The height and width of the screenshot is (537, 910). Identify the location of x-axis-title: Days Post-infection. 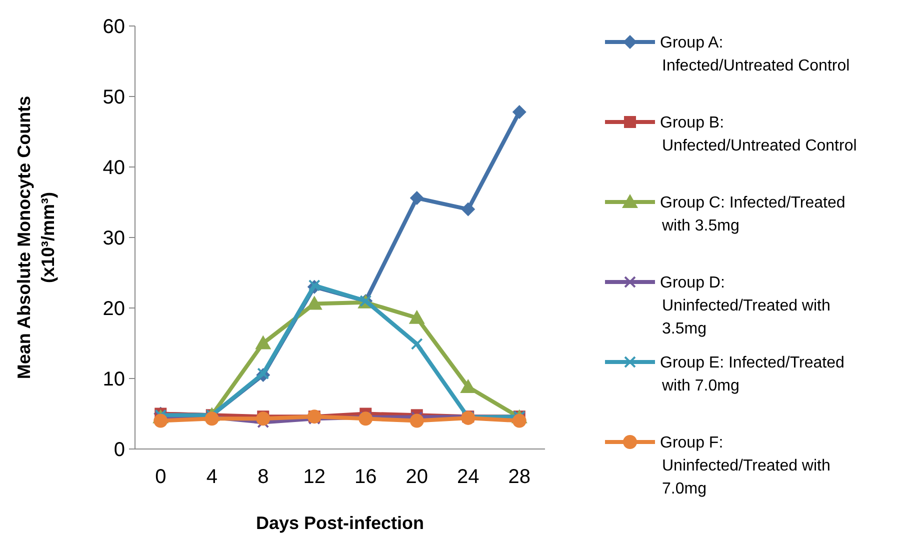
(340, 523).